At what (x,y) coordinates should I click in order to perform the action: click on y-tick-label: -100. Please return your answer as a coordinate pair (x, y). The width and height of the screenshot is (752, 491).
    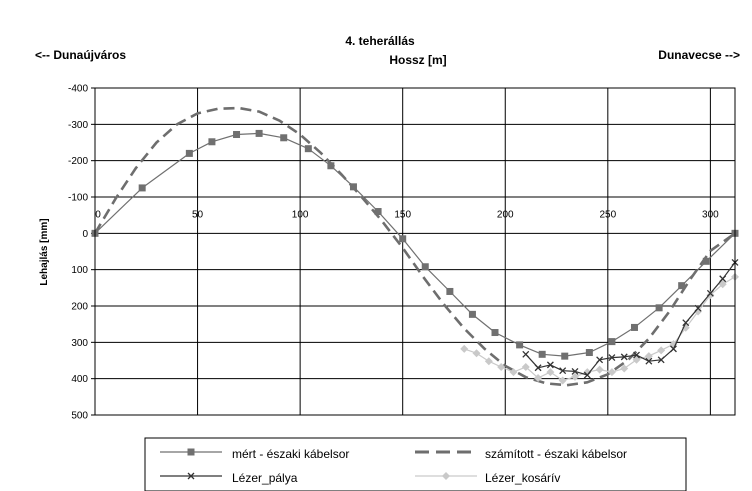
    Looking at the image, I should click on (78, 198).